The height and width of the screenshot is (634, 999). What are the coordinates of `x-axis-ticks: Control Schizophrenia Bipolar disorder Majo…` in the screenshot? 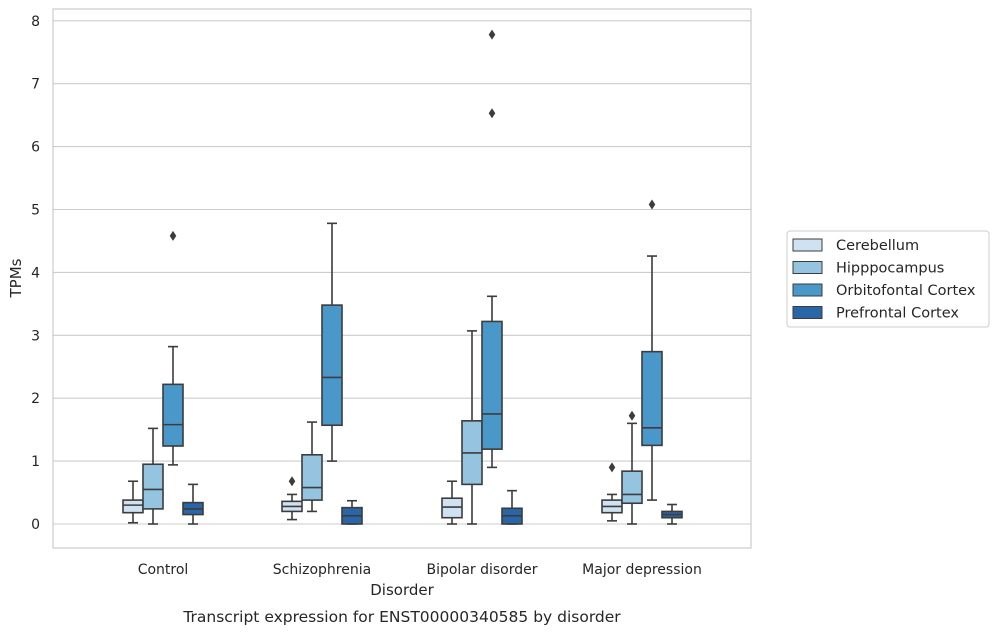 It's located at (420, 570).